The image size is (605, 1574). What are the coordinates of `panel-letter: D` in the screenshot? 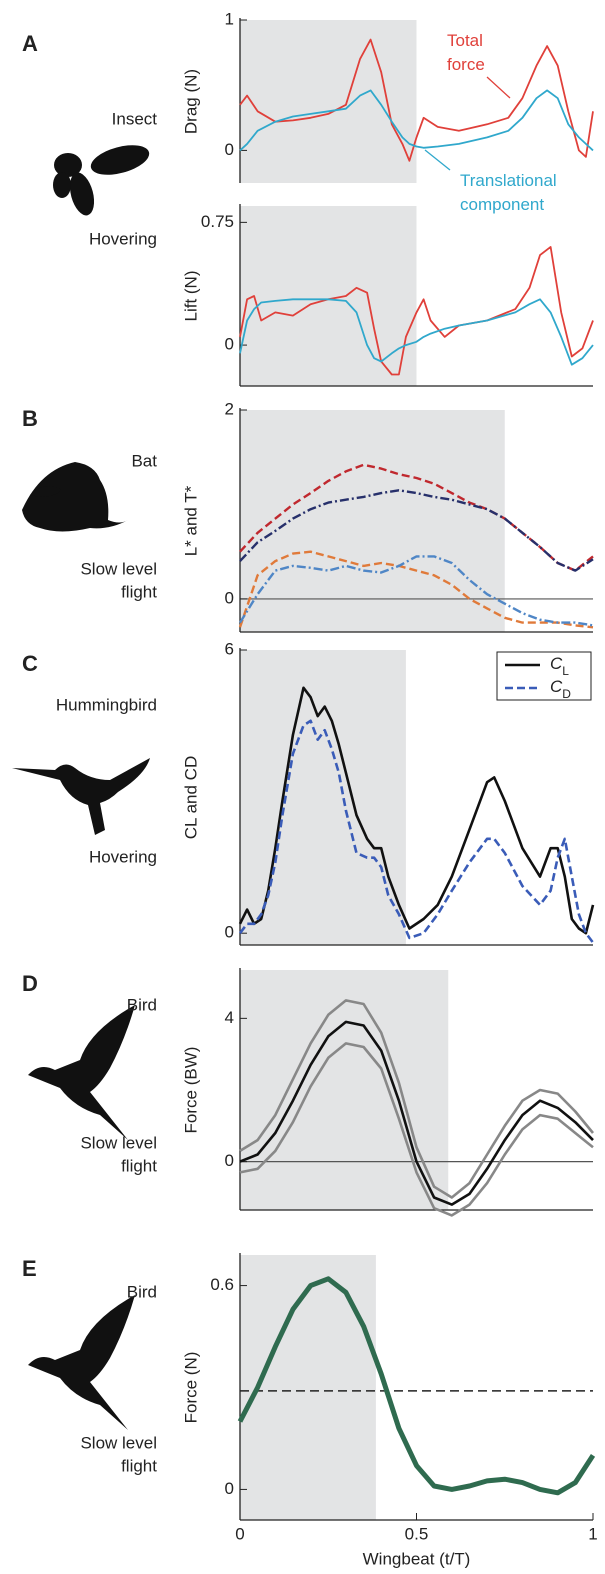 It's located at (30, 983).